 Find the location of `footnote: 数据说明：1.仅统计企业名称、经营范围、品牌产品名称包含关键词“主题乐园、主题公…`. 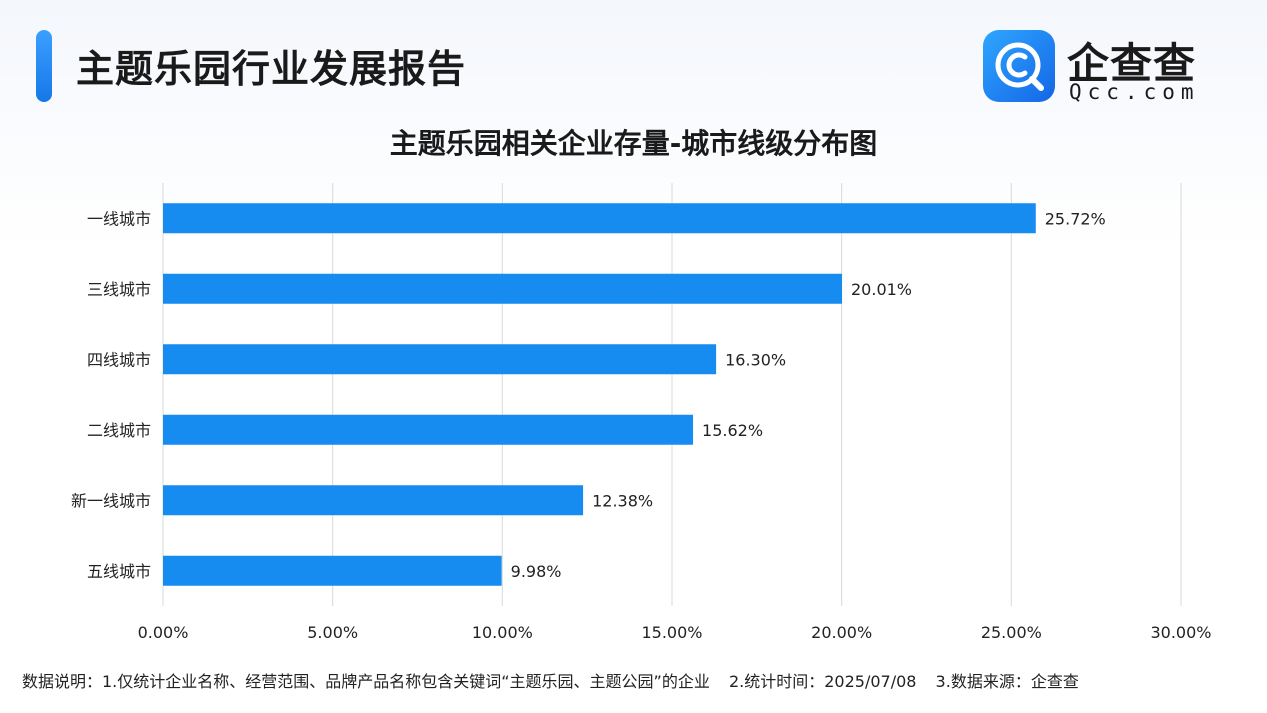

footnote: 数据说明：1.仅统计企业名称、经营范围、品牌产品名称包含关键词“主题乐园、主题公… is located at coordinates (557, 680).